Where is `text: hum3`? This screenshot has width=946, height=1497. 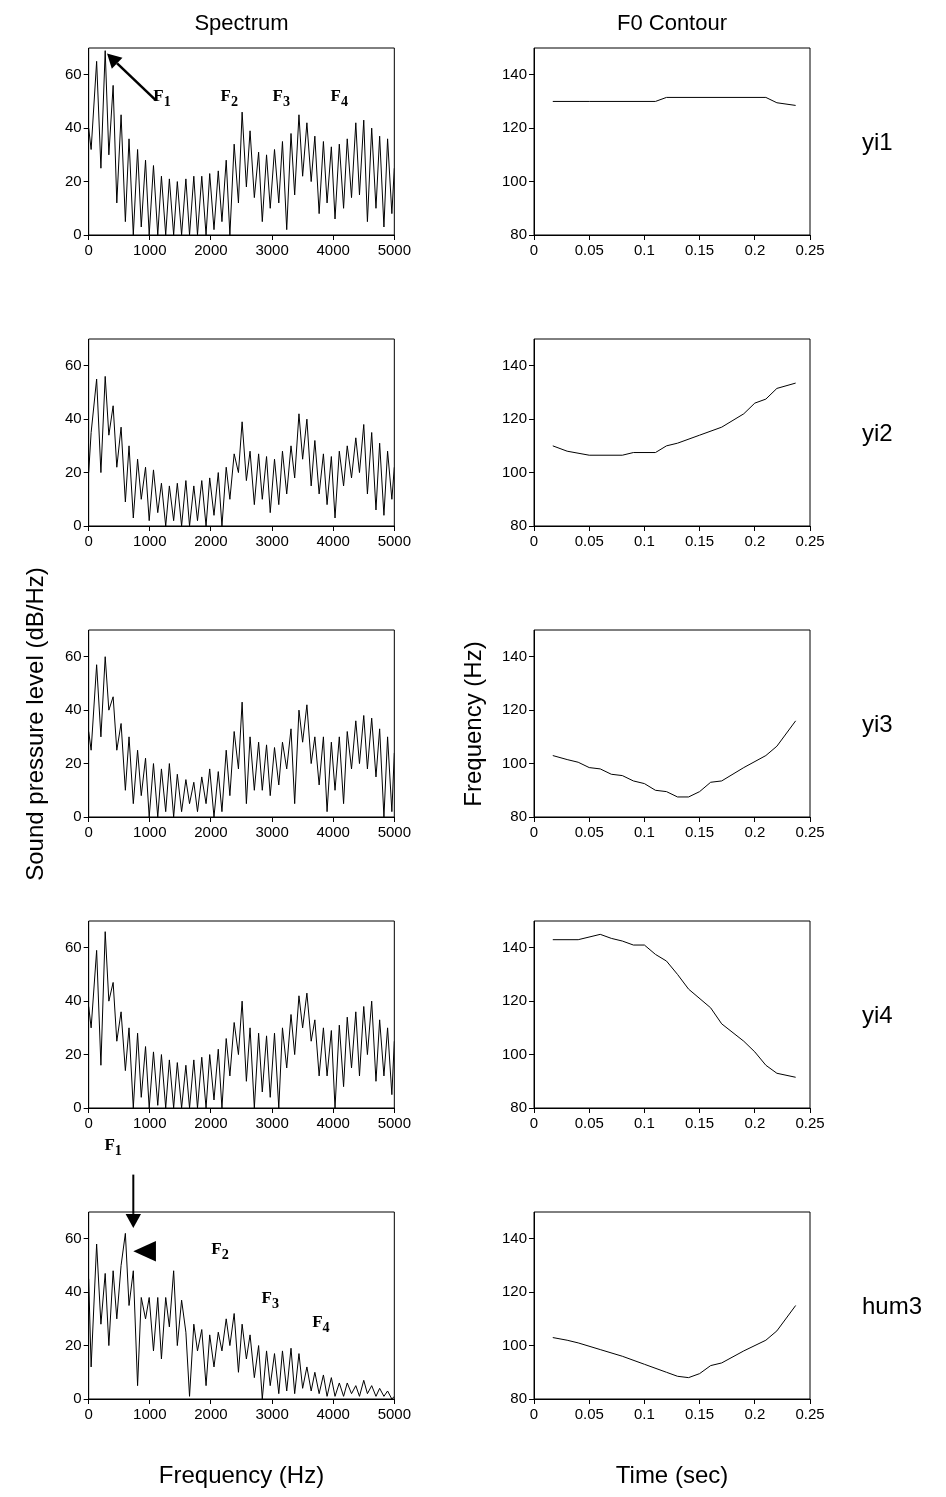
text: hum3 is located at coordinates (892, 1305).